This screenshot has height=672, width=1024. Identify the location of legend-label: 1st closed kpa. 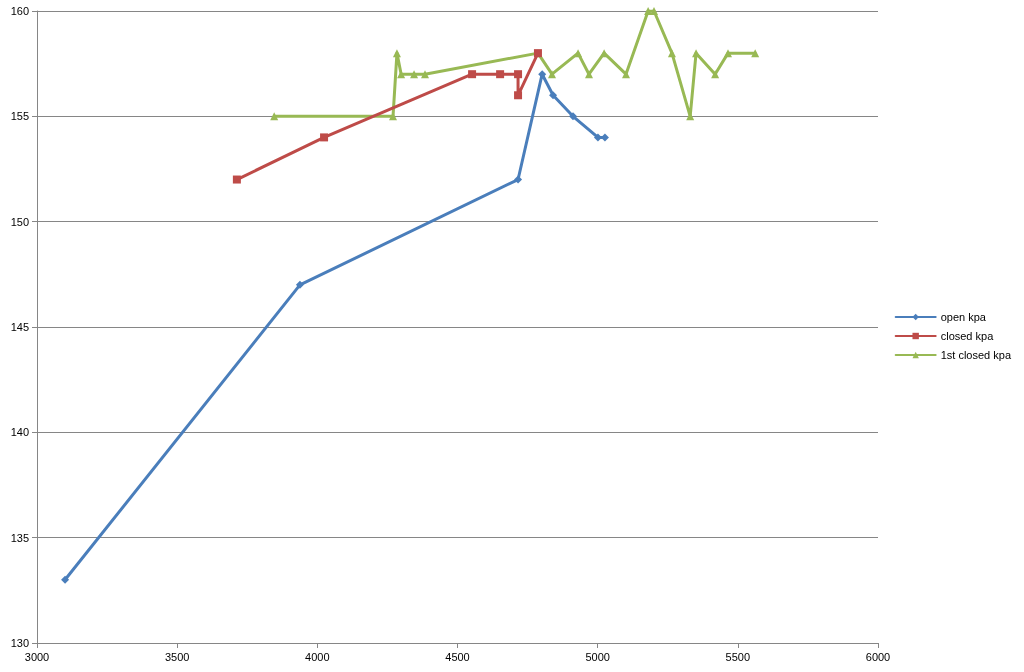
(976, 355).